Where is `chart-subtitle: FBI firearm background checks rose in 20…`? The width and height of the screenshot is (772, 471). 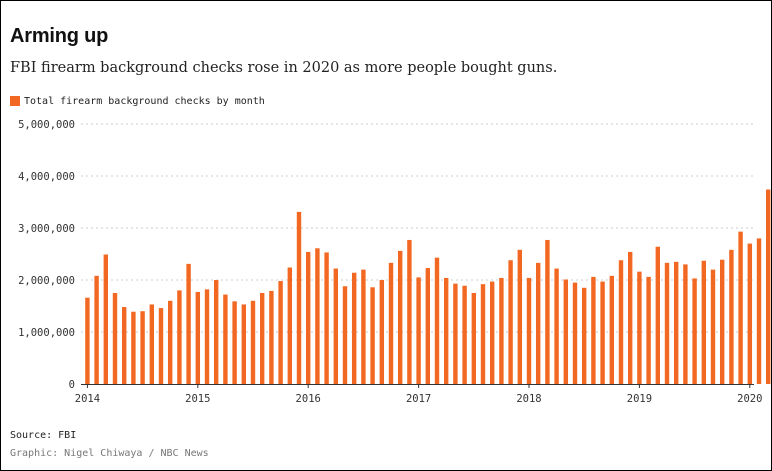
chart-subtitle: FBI firearm background checks rose in 20… is located at coordinates (284, 68).